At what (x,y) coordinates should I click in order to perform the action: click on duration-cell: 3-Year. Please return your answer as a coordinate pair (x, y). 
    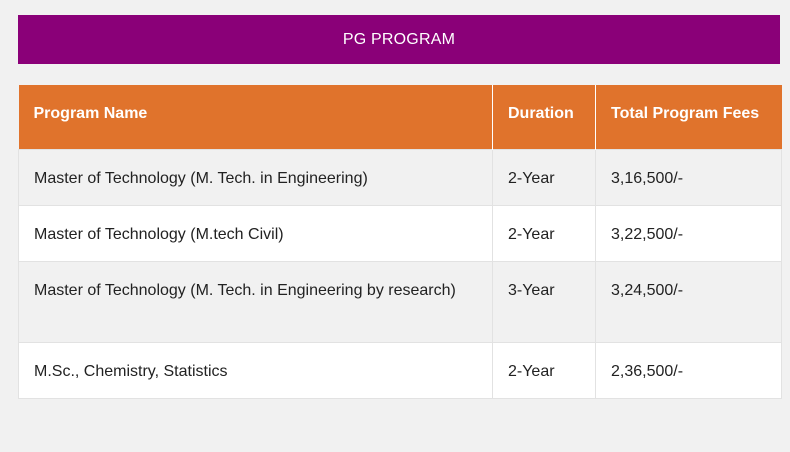
    Looking at the image, I should click on (544, 301).